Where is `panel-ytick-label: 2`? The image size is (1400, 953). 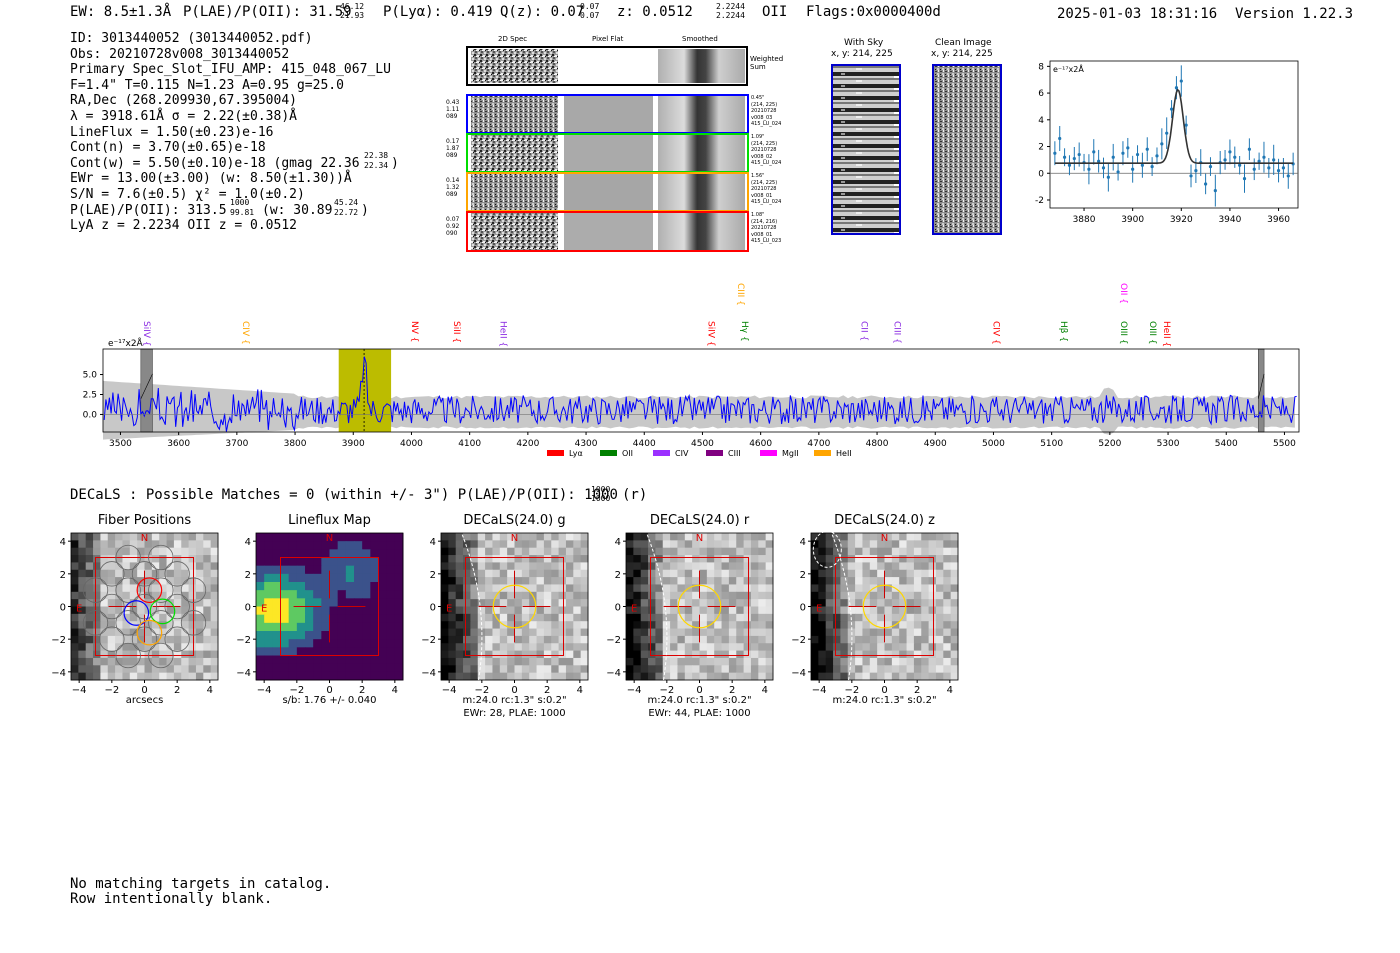
panel-ytick-label: 2 is located at coordinates (803, 575).